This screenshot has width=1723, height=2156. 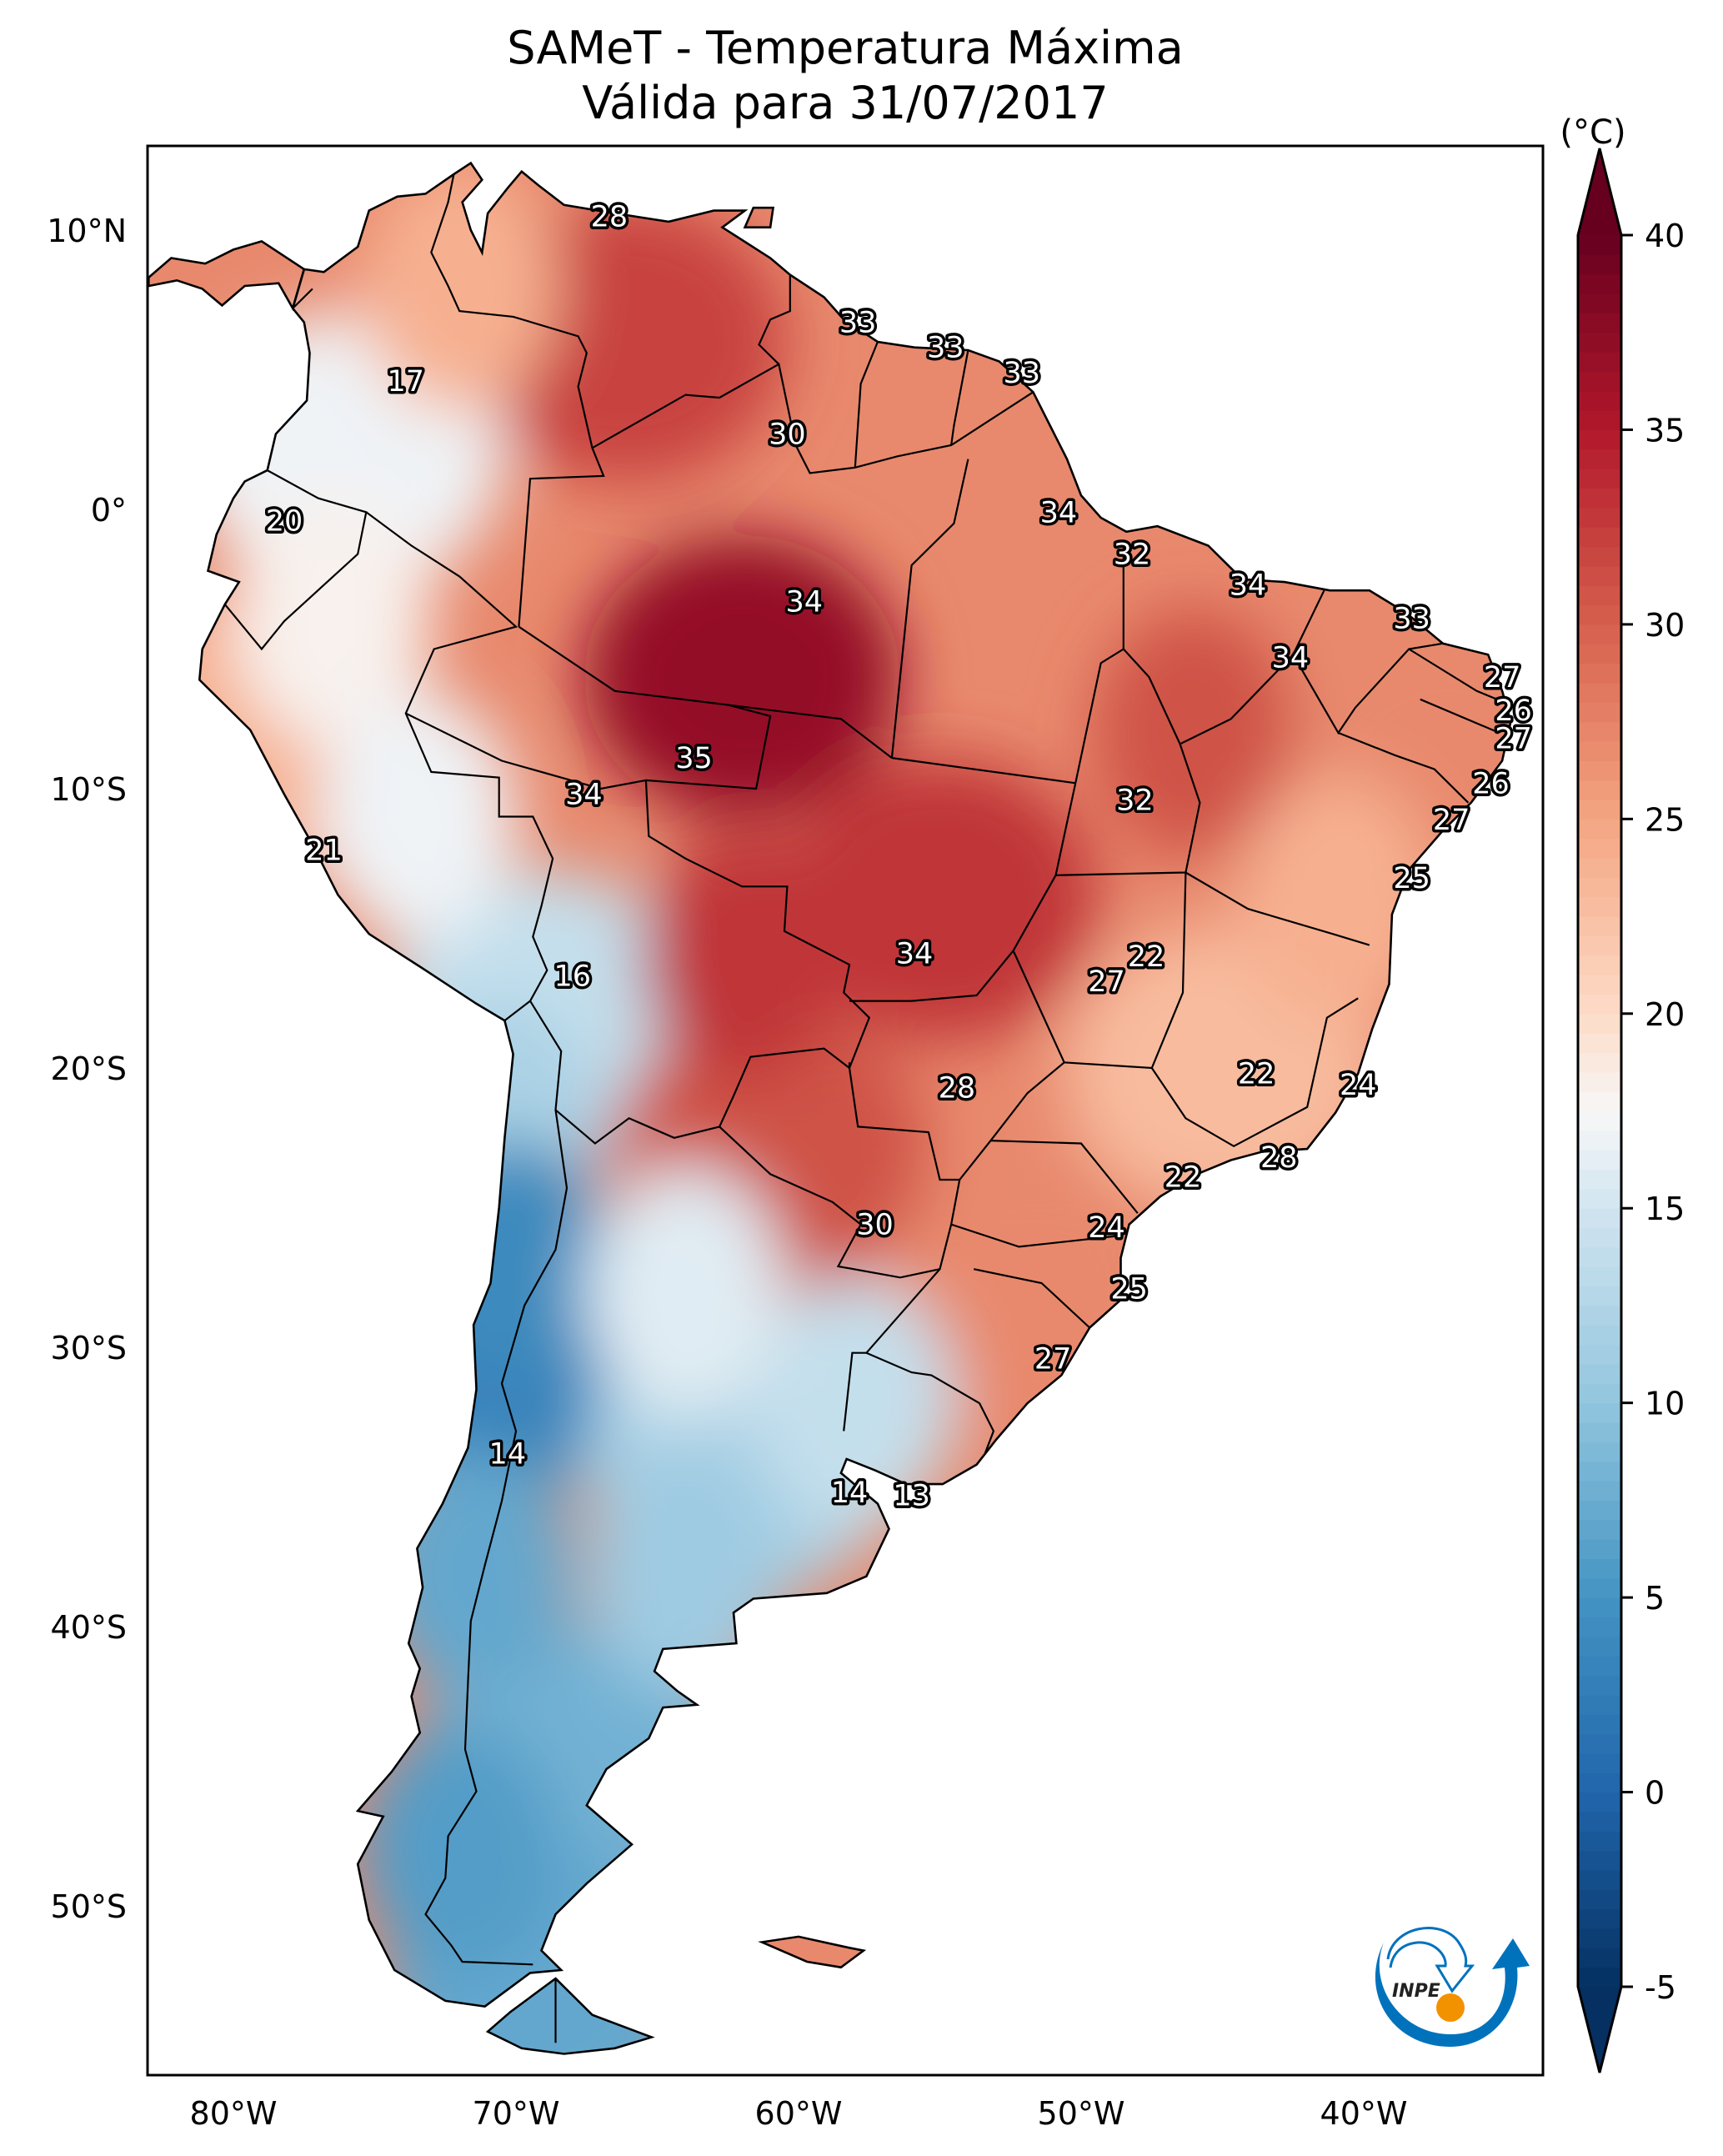 I want to click on contour-label: 28, so click(x=1279, y=1158).